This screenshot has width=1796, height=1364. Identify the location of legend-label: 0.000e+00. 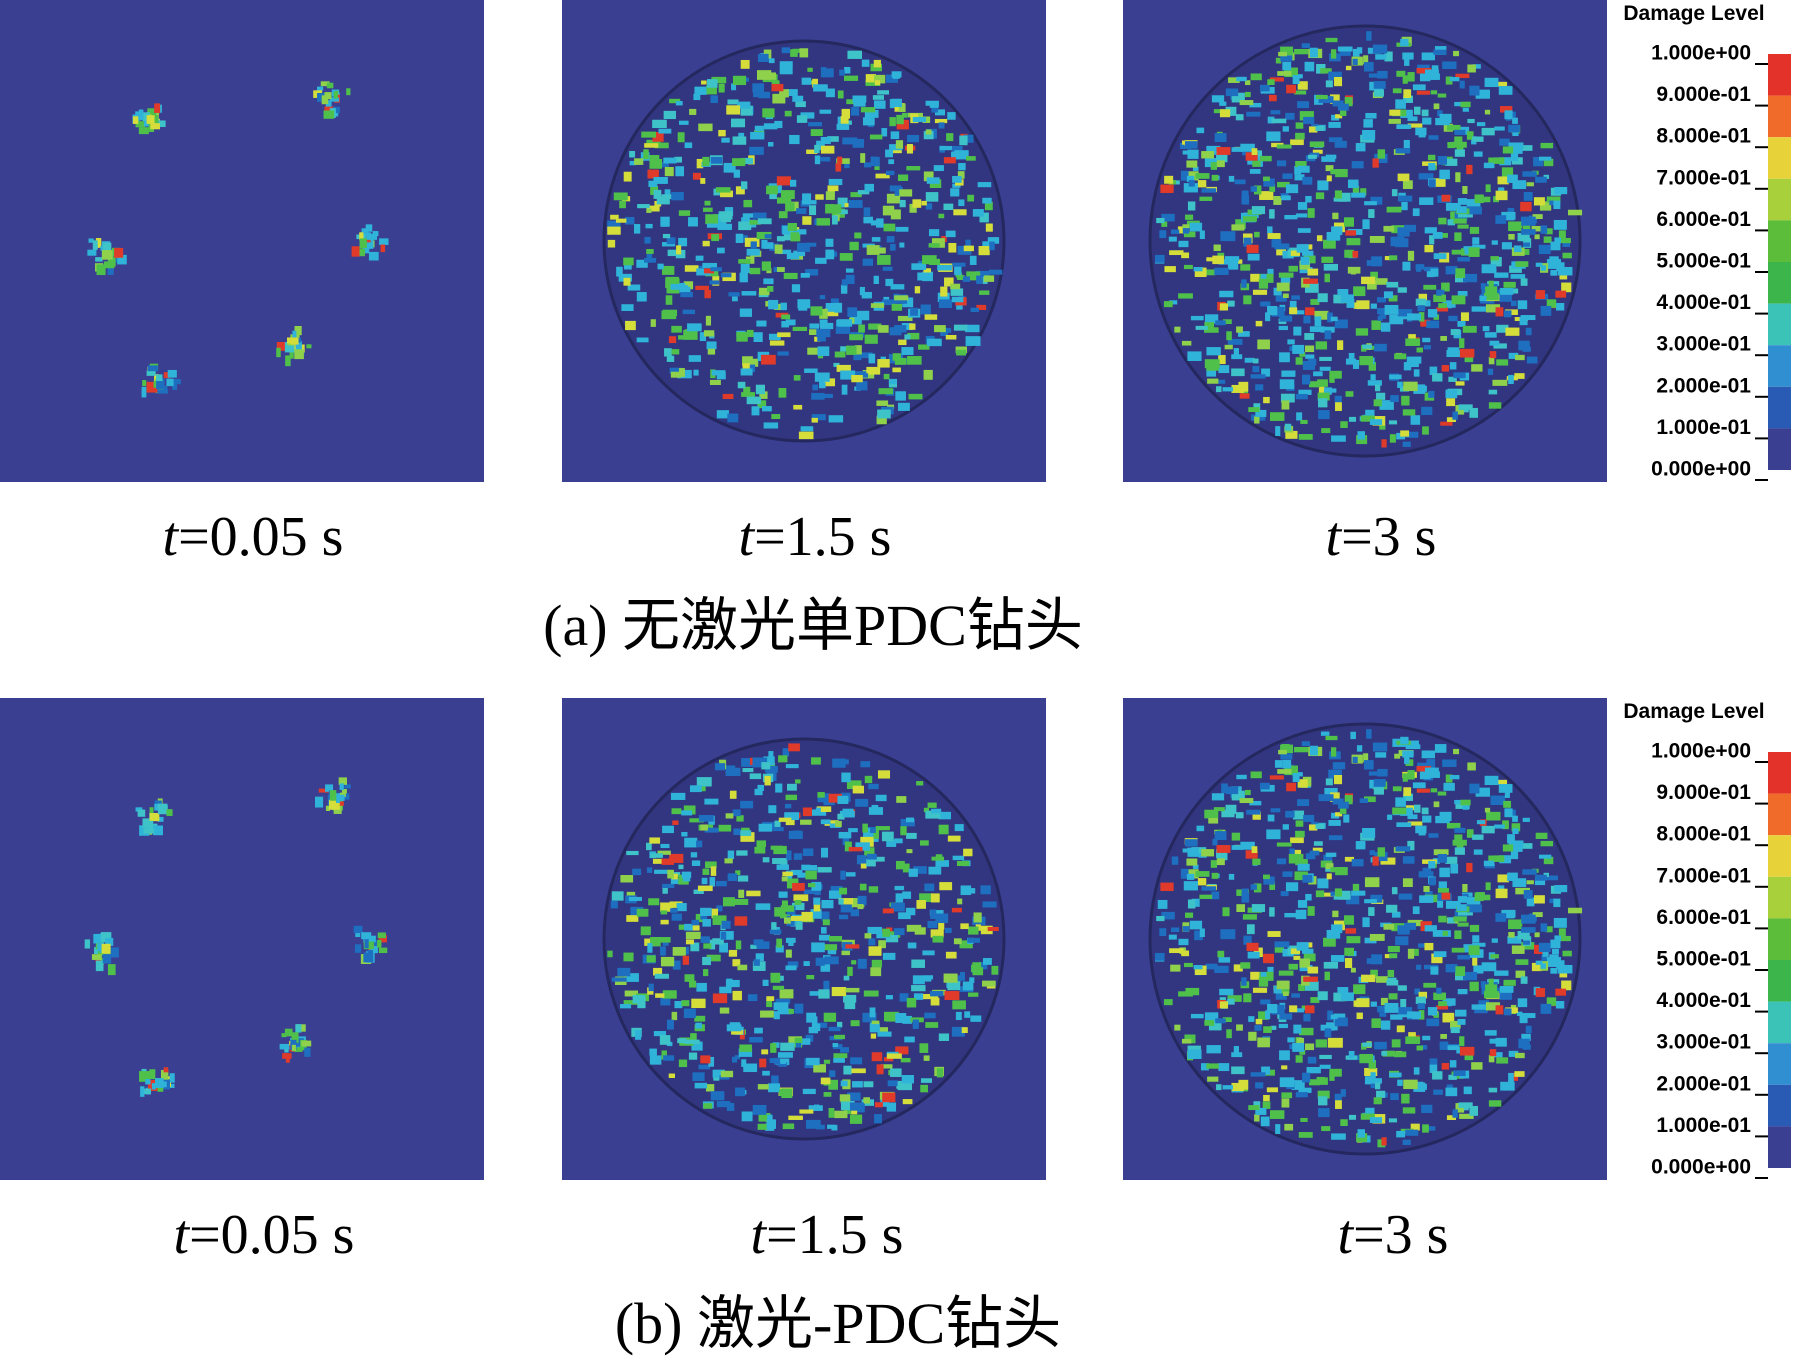
(1701, 469).